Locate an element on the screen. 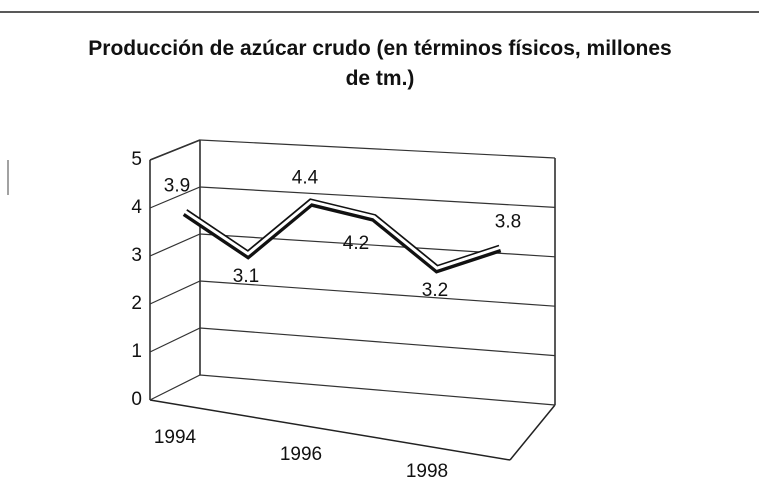  y-tick-label: 4 is located at coordinates (136, 207).